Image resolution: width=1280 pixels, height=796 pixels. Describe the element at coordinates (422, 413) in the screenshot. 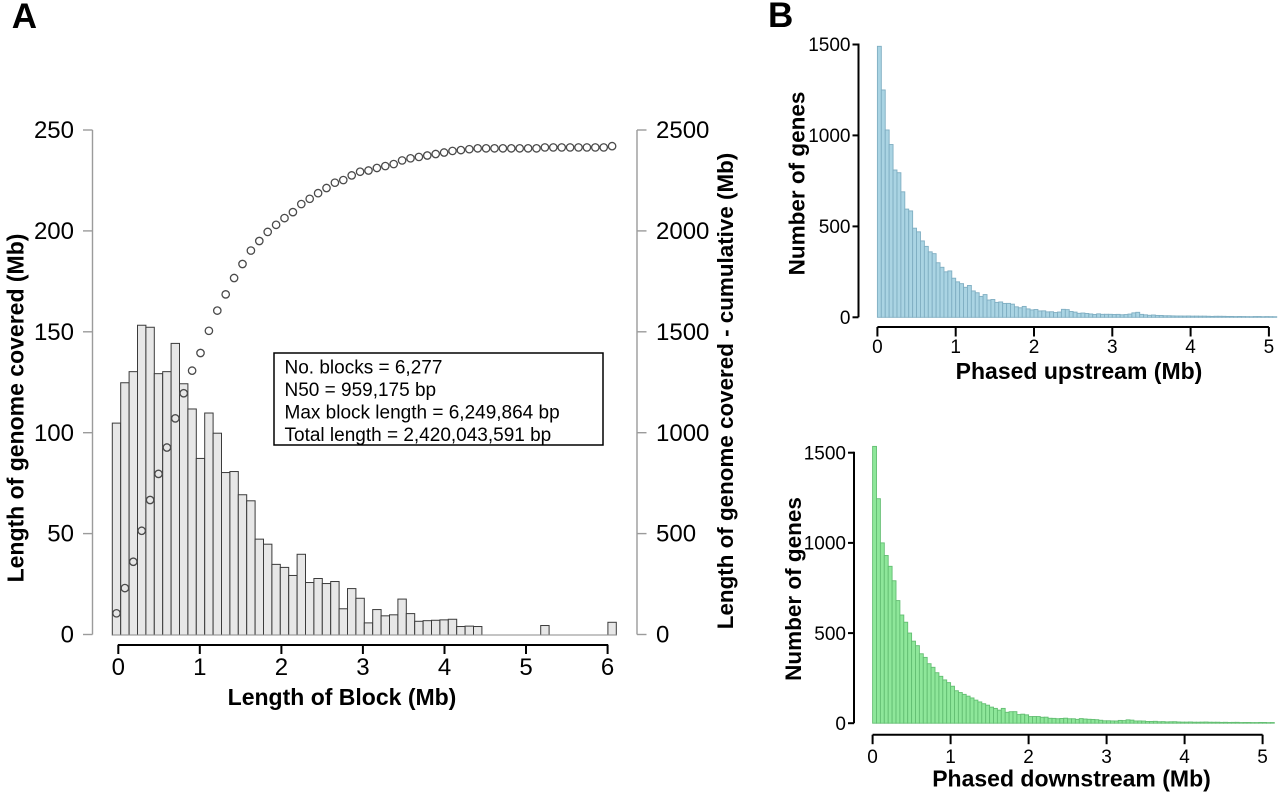

I see `svg-text:Max block length = 6,249,864 b: Max block length = 6,249,864 bp` at that location.